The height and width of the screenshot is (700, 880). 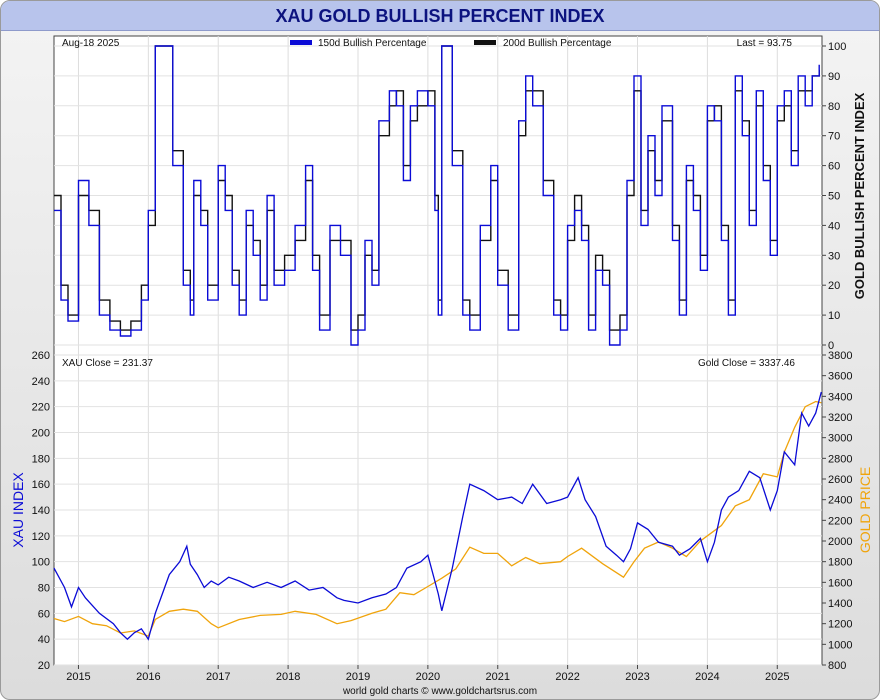 I want to click on bottom-right-y-tick-label: 2800, so click(x=840, y=459).